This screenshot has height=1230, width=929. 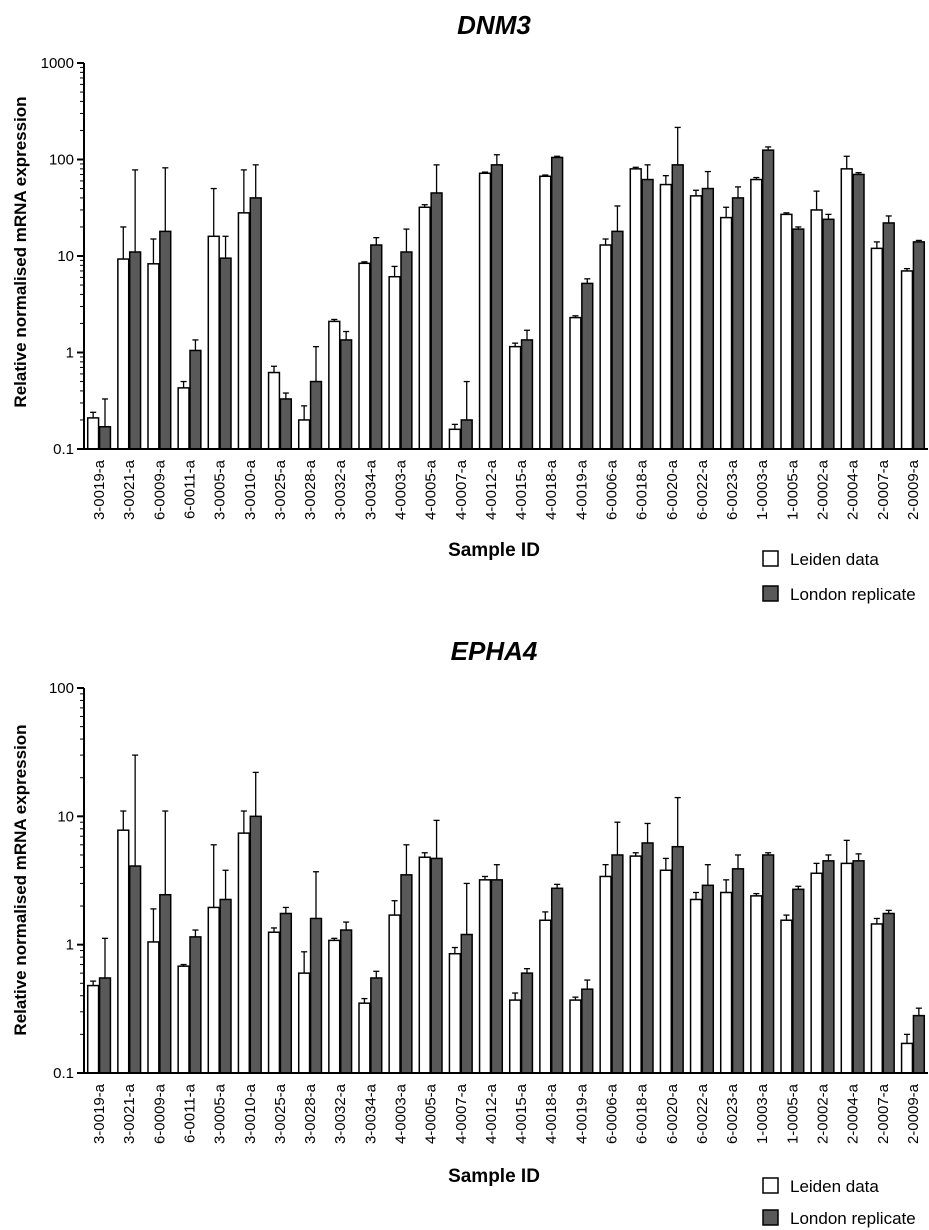 I want to click on x-tick-label: 6-0006-a, so click(x=612, y=1113).